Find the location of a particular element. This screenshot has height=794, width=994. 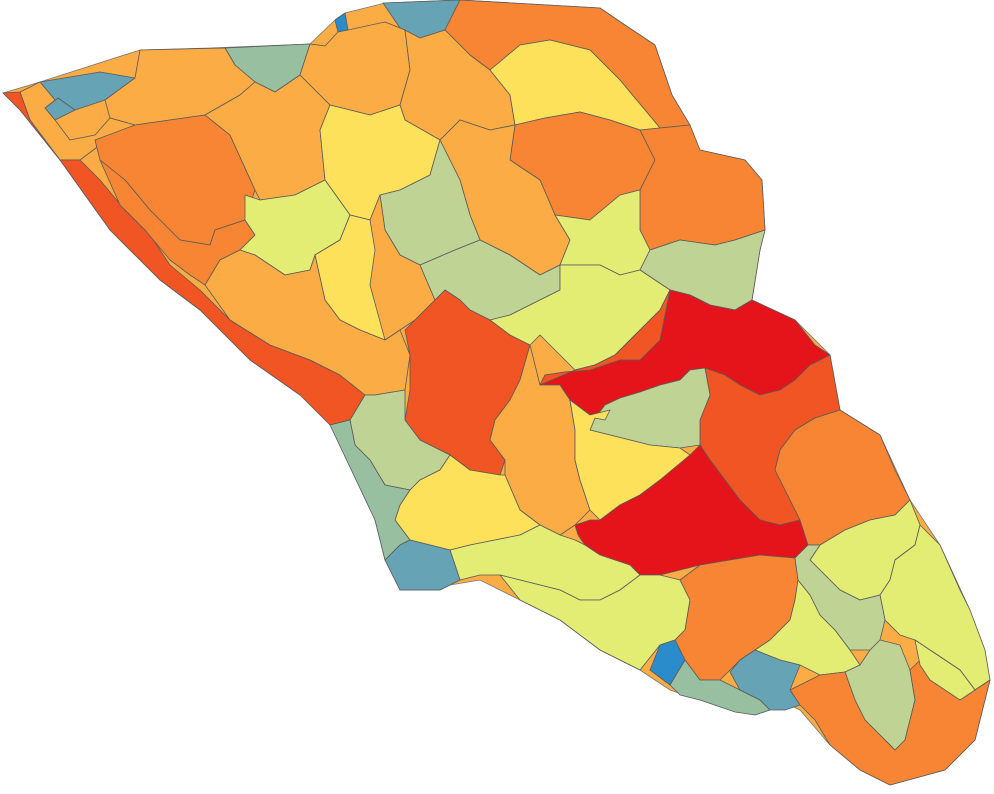

region-r52 is located at coordinates (667, 662).